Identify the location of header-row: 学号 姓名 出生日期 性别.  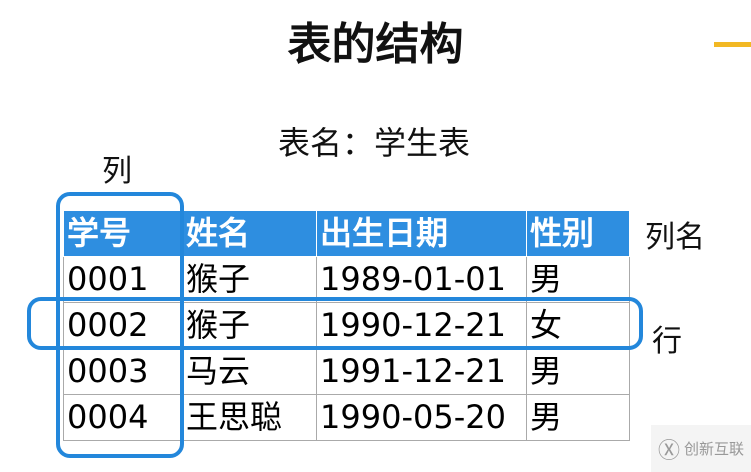
(346, 233).